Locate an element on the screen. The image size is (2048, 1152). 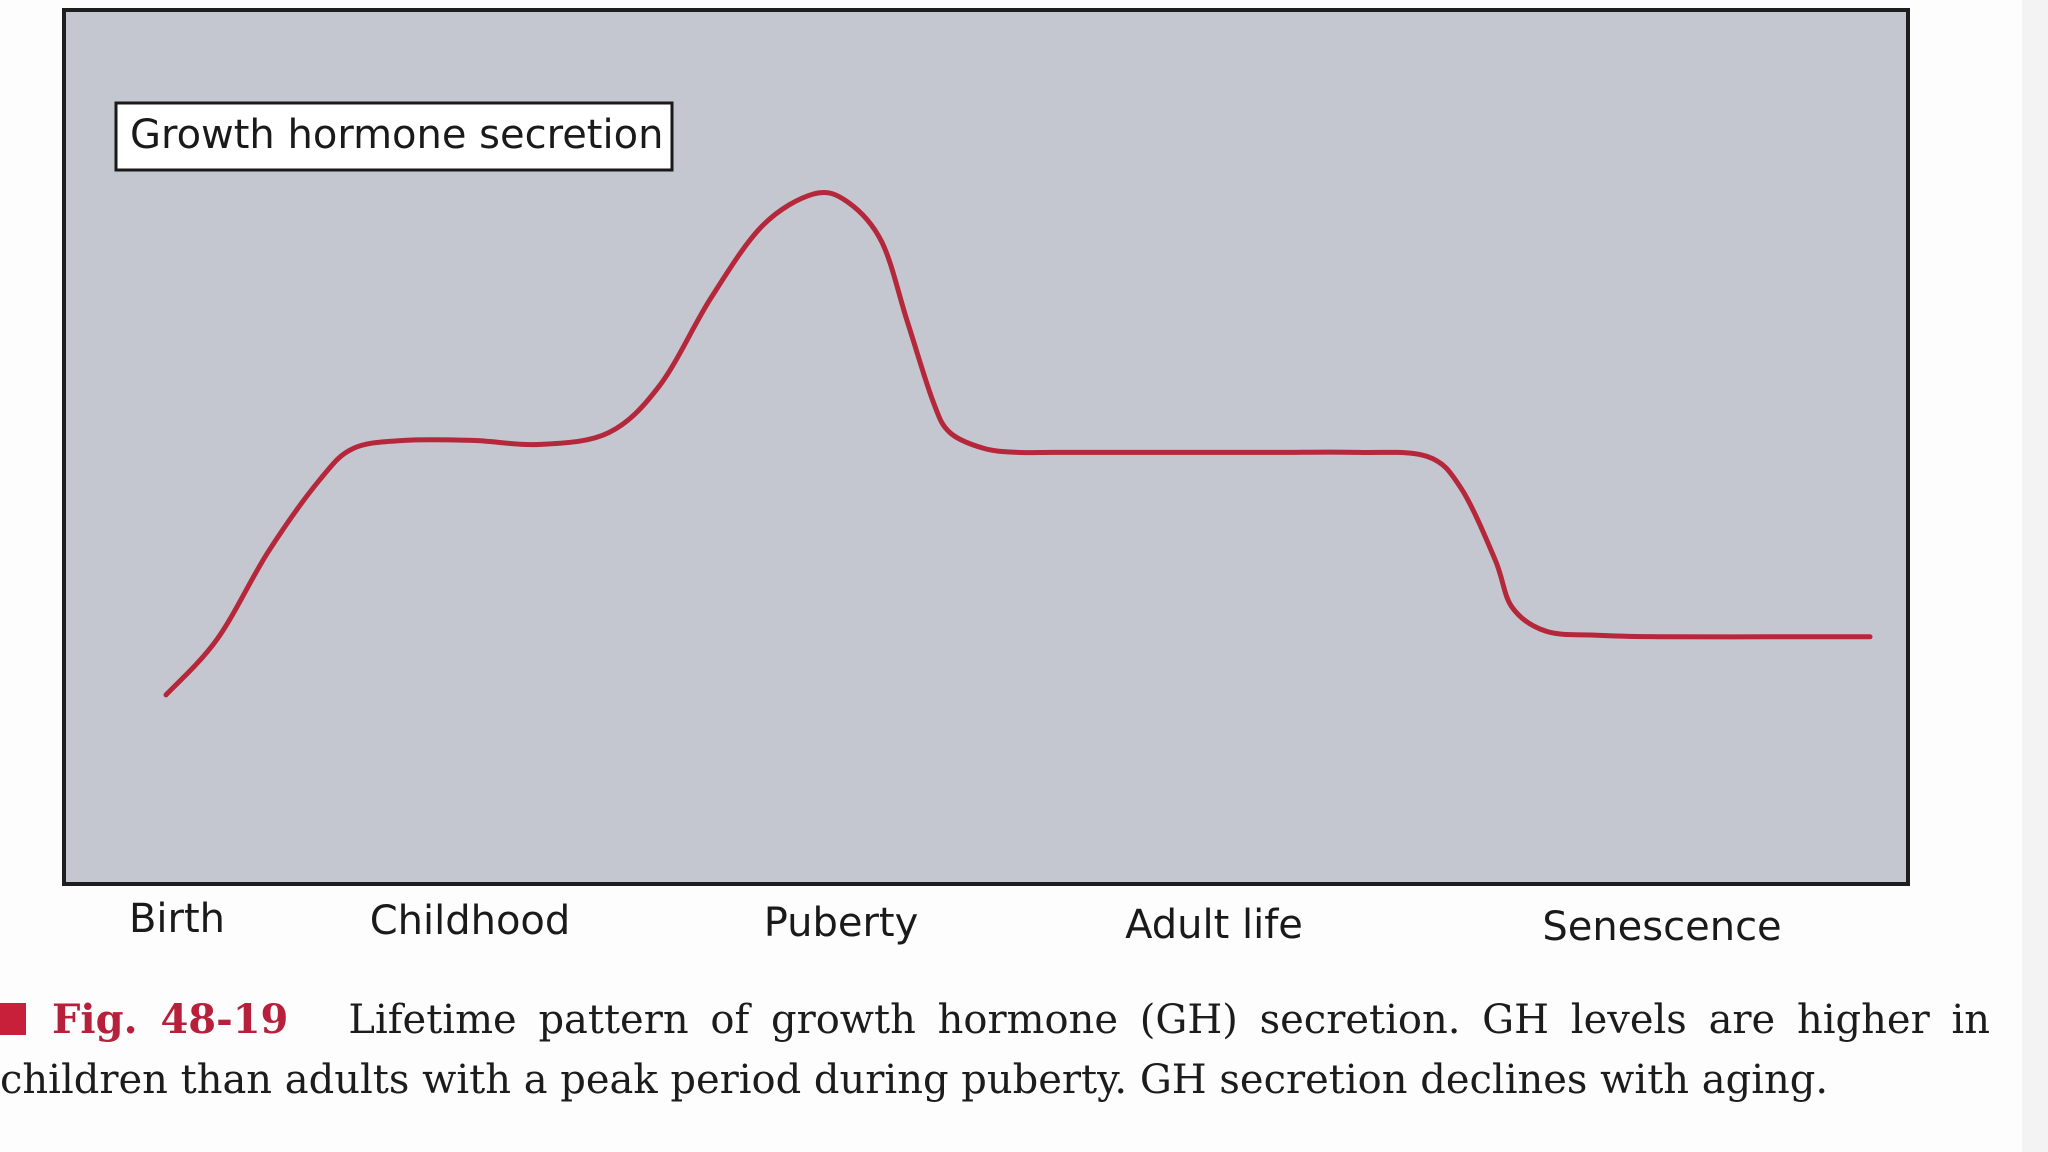
x-tick-label-puberty: Puberty is located at coordinates (841, 923).